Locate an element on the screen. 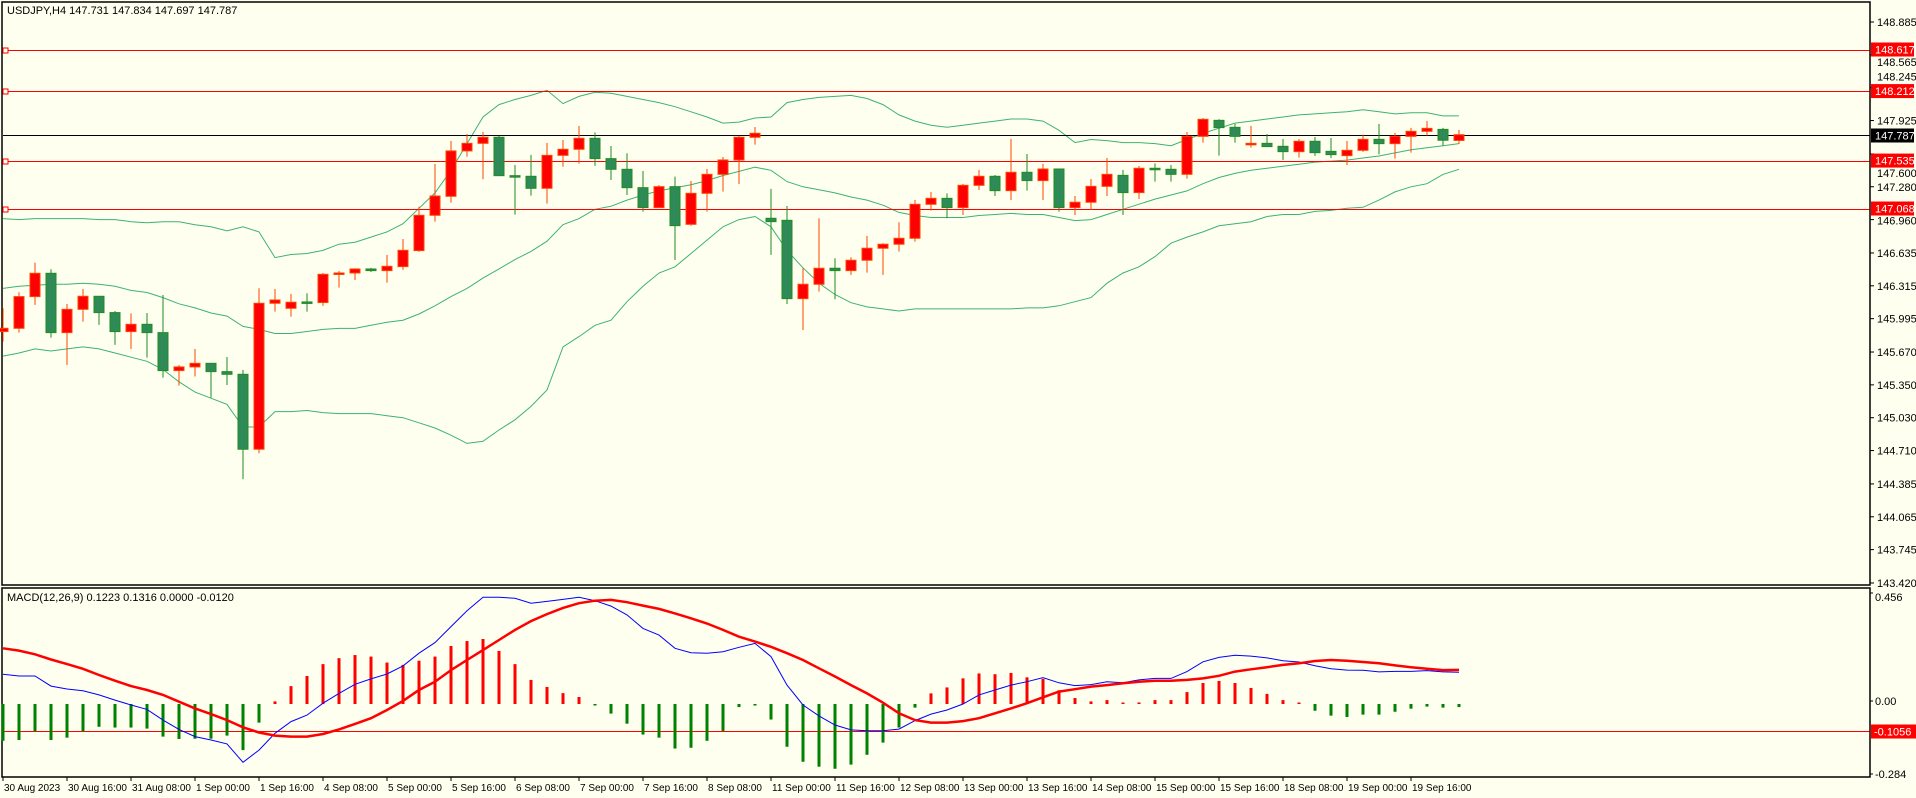 The image size is (1916, 798). time-axis-label: 6 Sep 08:00 is located at coordinates (543, 788).